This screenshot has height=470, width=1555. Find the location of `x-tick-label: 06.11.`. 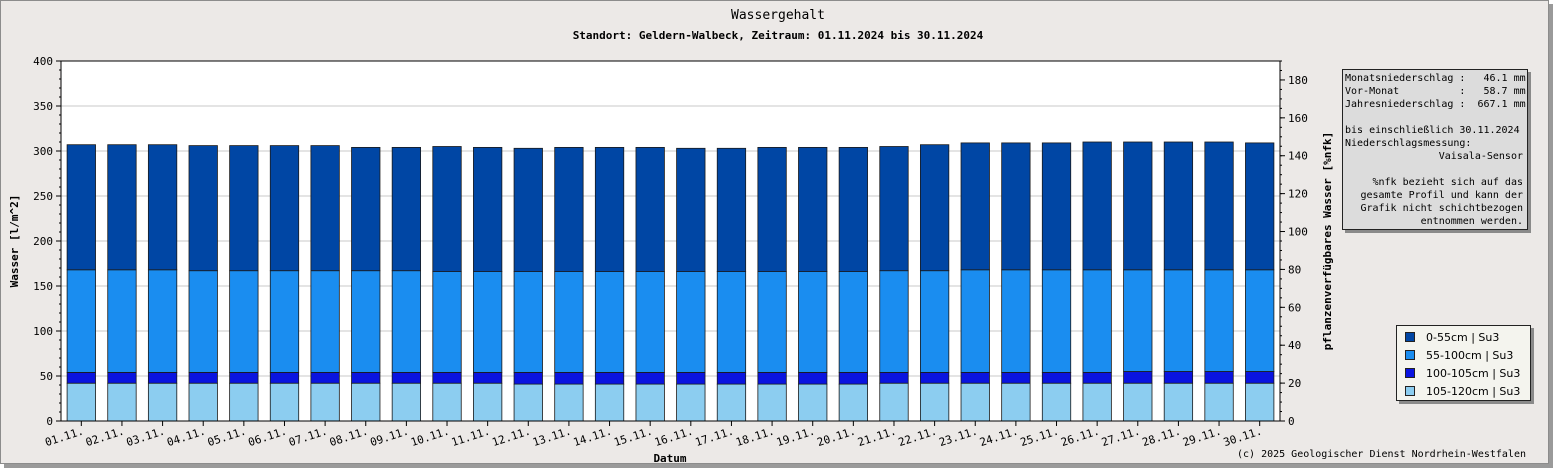

x-tick-label: 06.11. is located at coordinates (268, 436).